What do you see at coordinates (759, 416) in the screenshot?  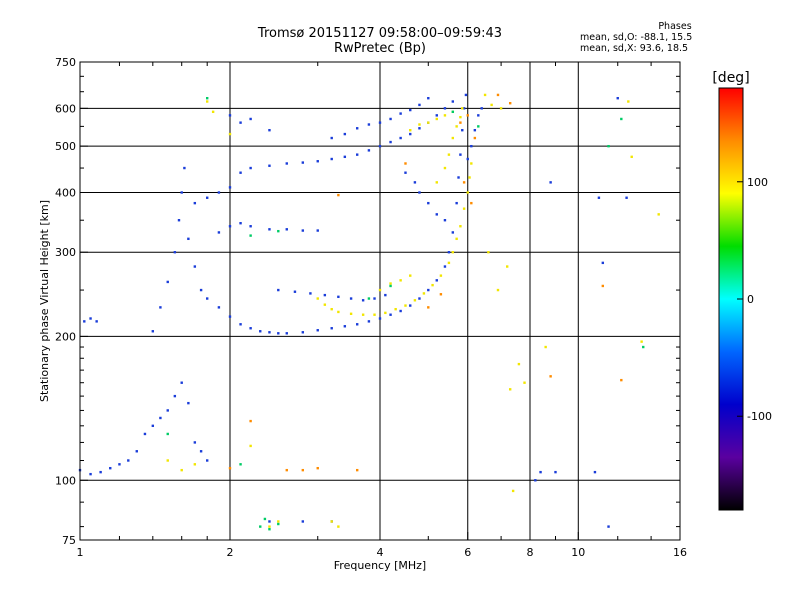 I see `colorbar-tick-label: -100` at bounding box center [759, 416].